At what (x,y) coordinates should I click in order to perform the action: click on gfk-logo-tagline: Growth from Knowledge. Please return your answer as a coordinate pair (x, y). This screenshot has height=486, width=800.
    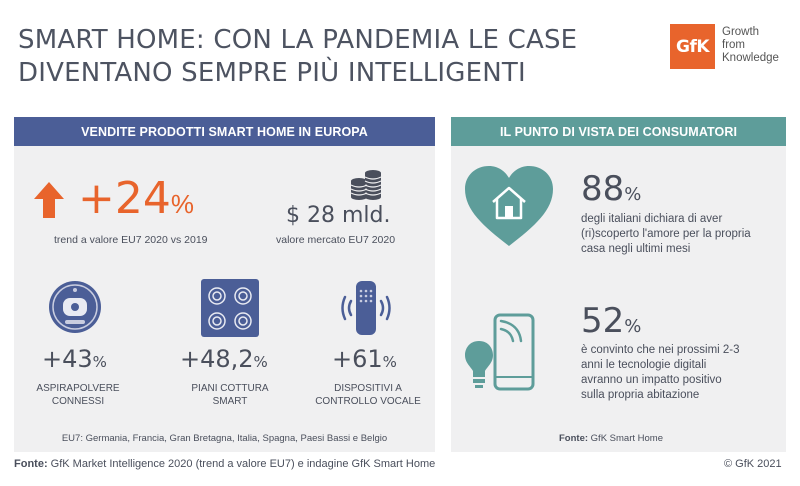
    Looking at the image, I should click on (750, 45).